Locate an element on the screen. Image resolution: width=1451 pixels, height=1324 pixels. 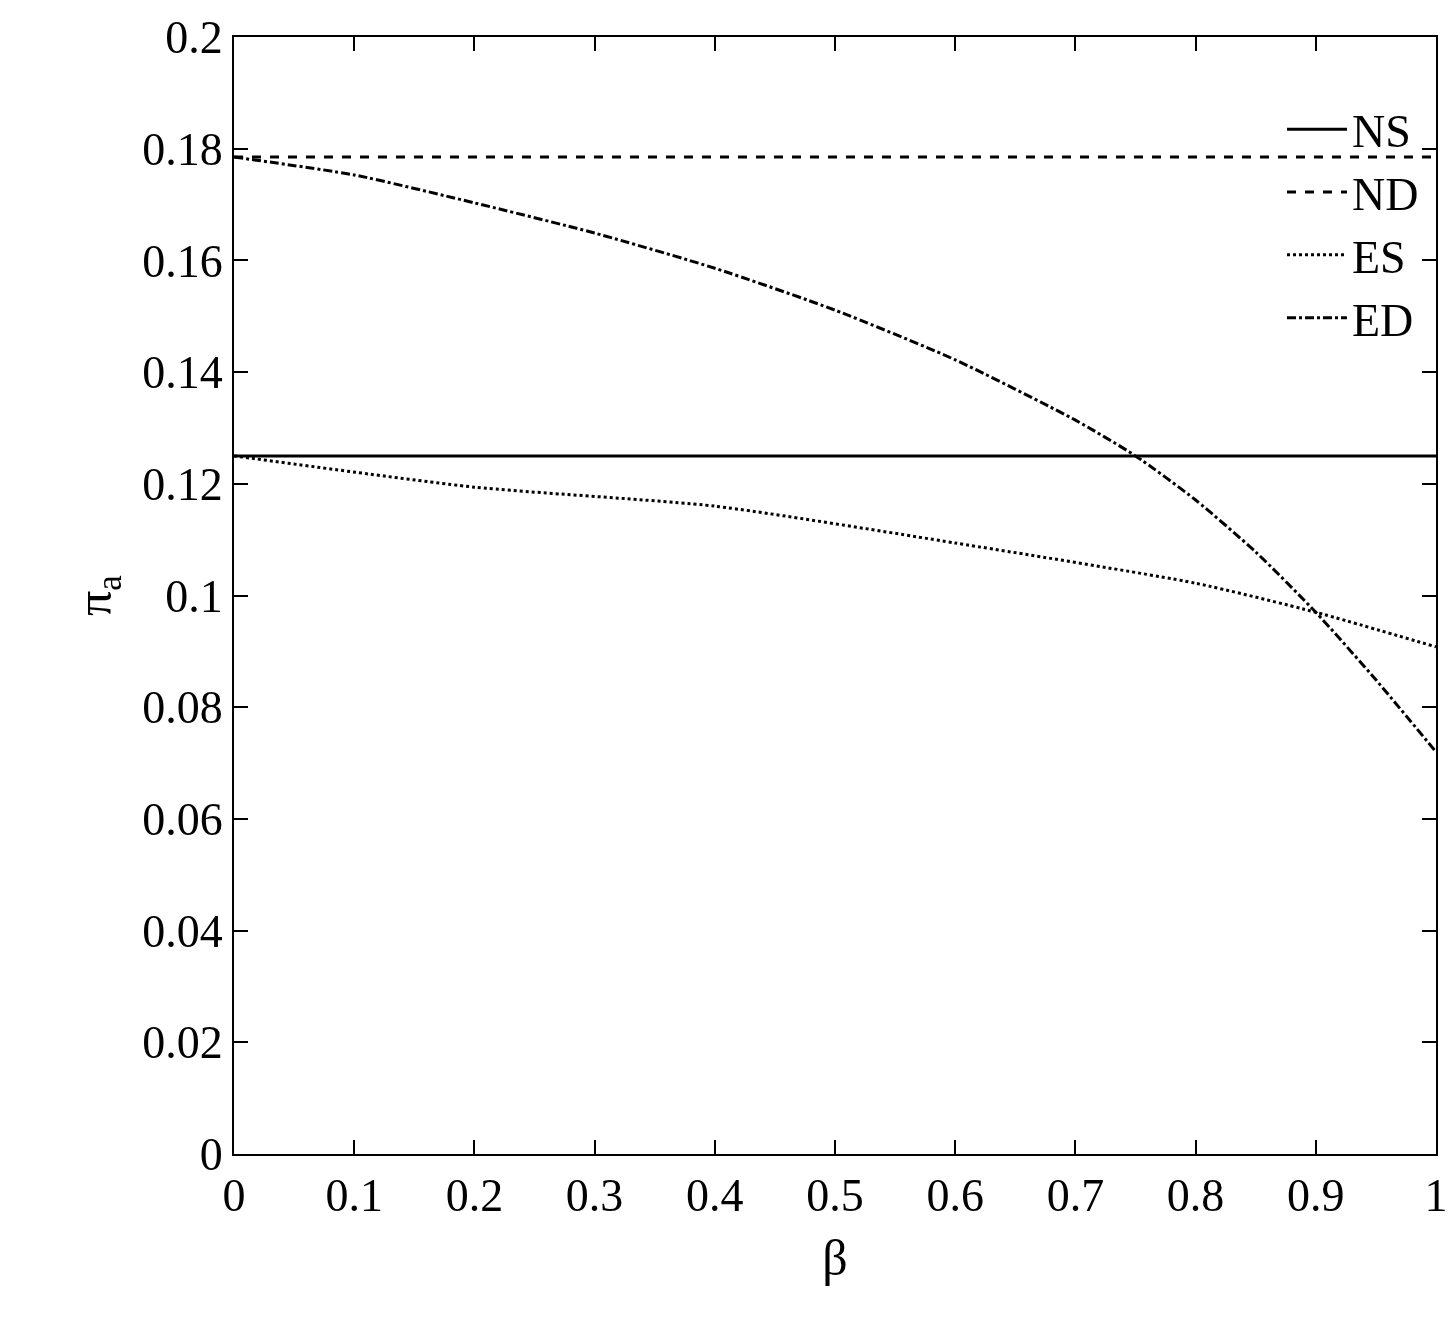
y-tick-label: 0.06 is located at coordinates (182, 819).